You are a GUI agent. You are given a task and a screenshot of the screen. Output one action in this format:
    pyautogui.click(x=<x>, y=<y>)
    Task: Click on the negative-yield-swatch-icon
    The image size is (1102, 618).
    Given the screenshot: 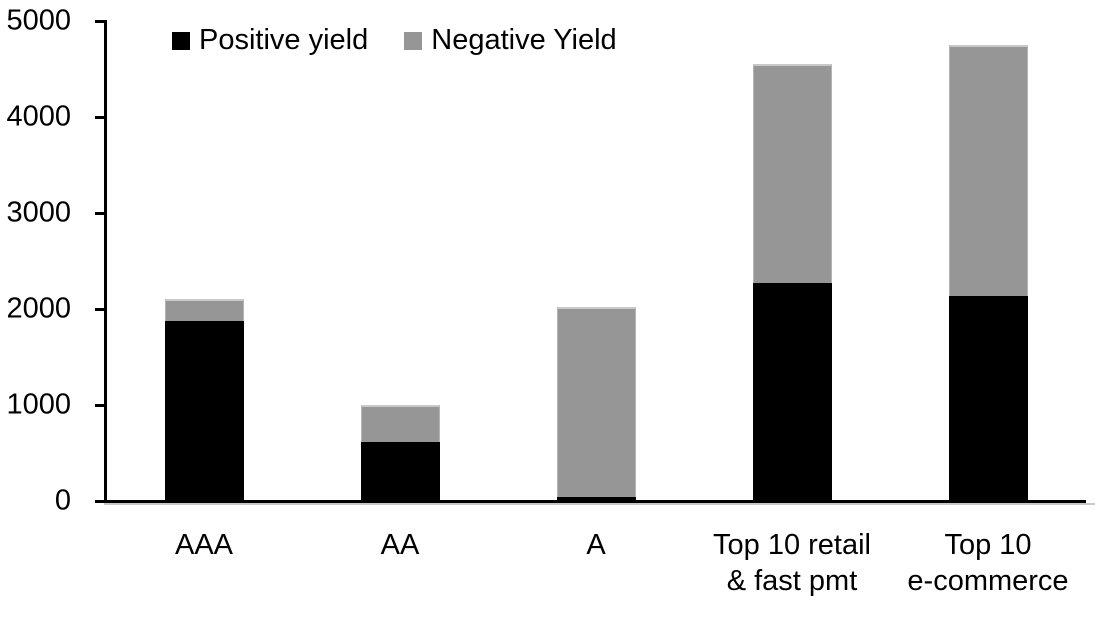 What is the action you would take?
    pyautogui.click(x=413, y=40)
    